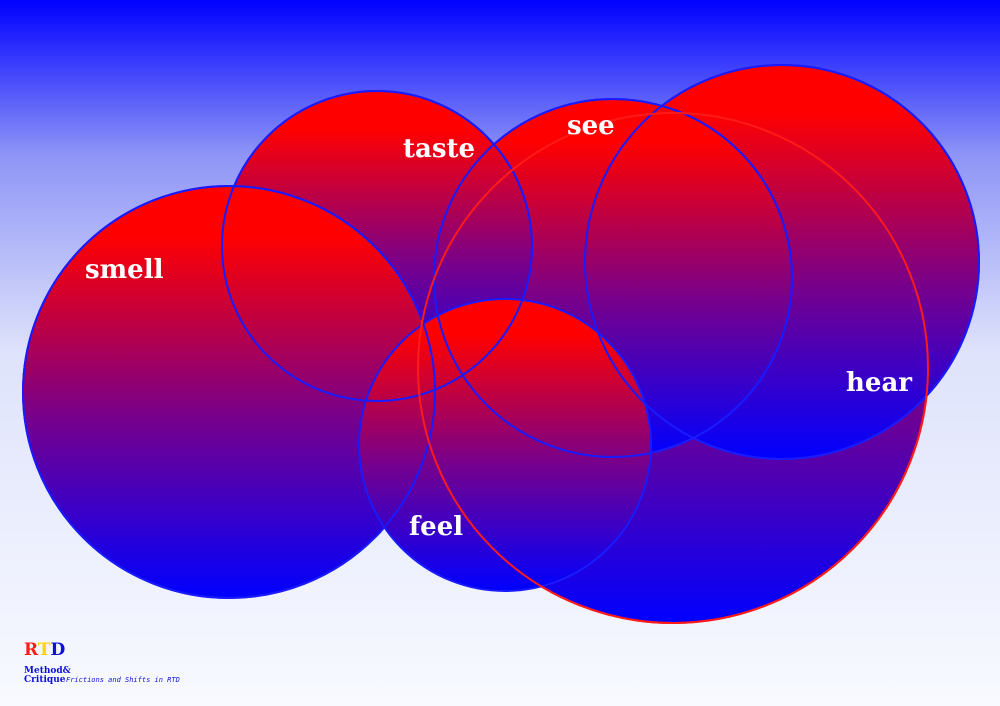 The width and height of the screenshot is (1000, 706). Describe the element at coordinates (47, 671) in the screenshot. I see `method-line: Method&` at that location.